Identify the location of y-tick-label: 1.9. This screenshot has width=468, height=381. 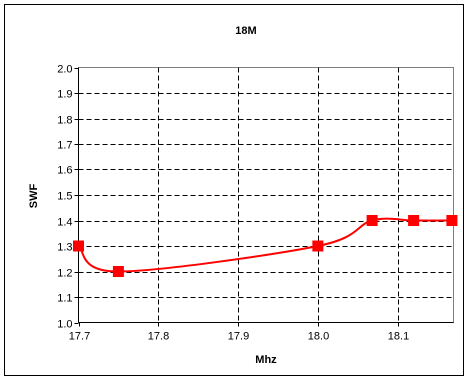
(64, 95).